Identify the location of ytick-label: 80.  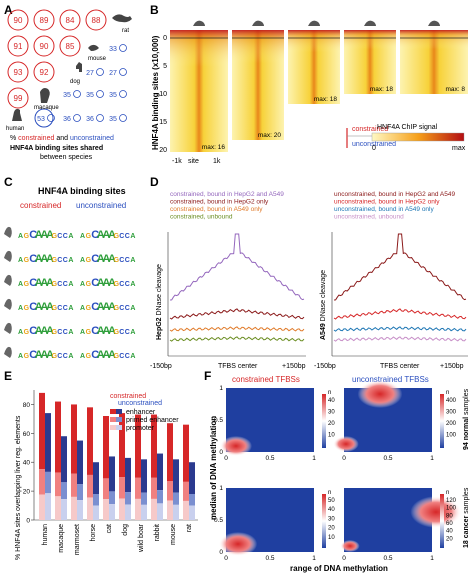
(27, 405).